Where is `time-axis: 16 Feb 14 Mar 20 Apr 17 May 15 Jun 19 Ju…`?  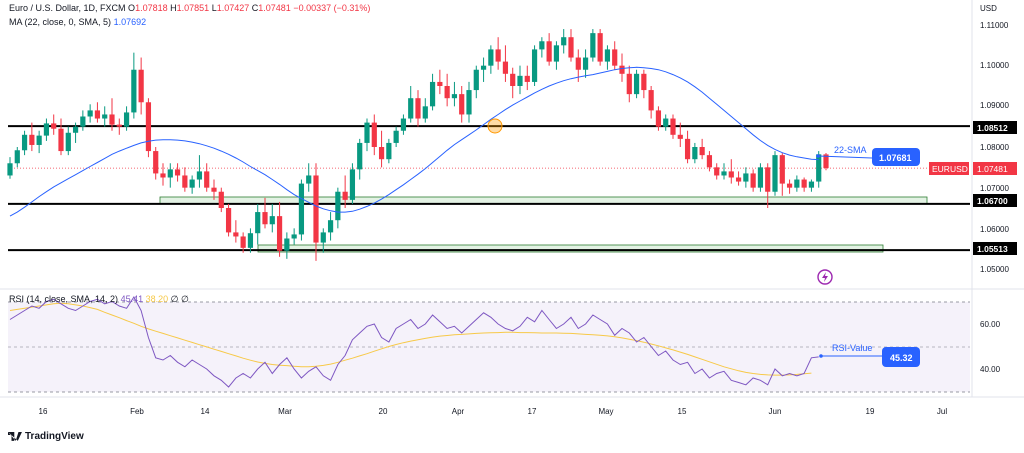 time-axis: 16 Feb 14 Mar 20 Apr 17 May 15 Jun 19 Ju… is located at coordinates (493, 411).